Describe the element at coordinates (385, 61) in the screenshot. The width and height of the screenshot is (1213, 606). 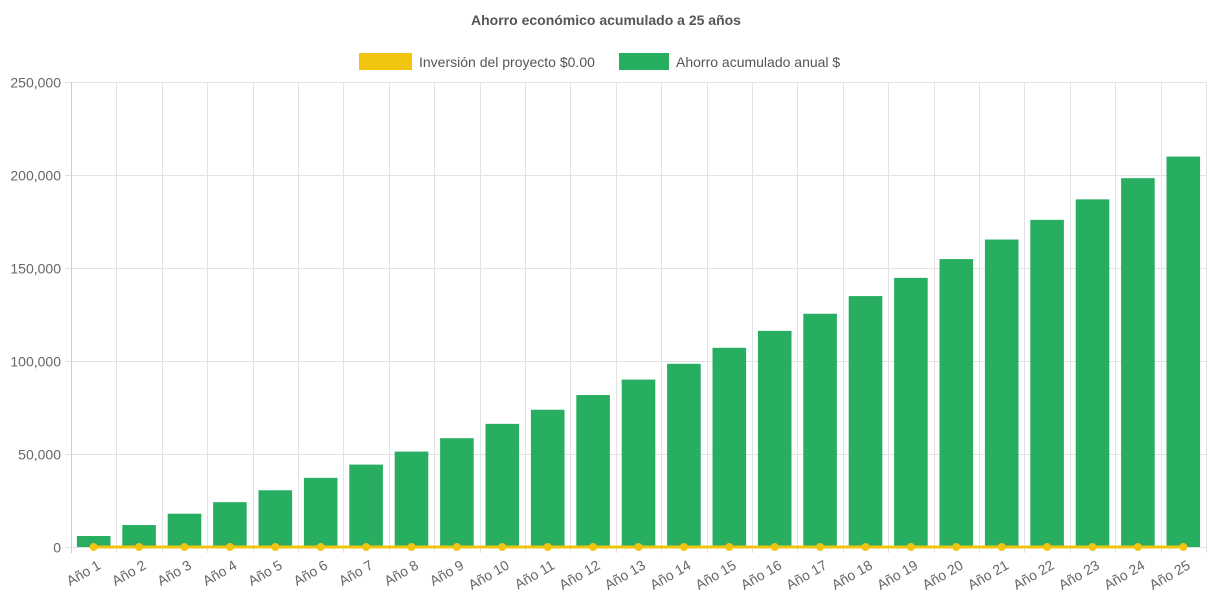
I see `legend-swatch-inversion` at that location.